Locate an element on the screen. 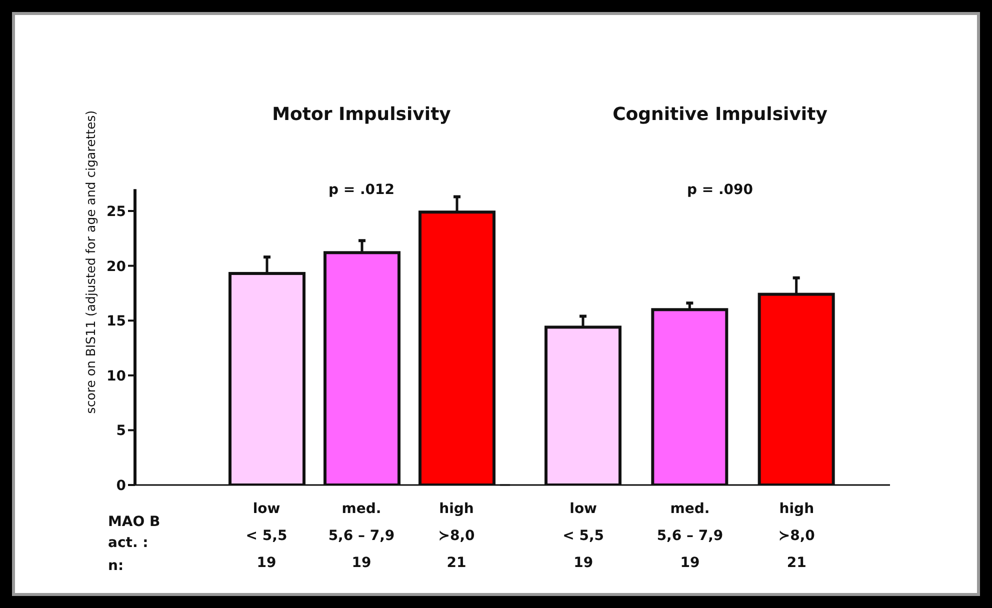  y-tick-label: 20 is located at coordinates (116, 266).